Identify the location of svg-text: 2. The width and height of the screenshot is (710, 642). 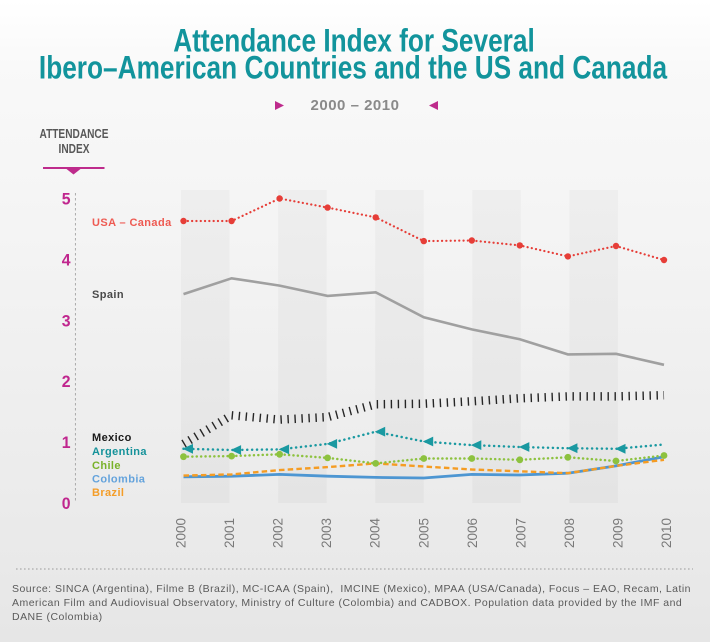
(66, 382).